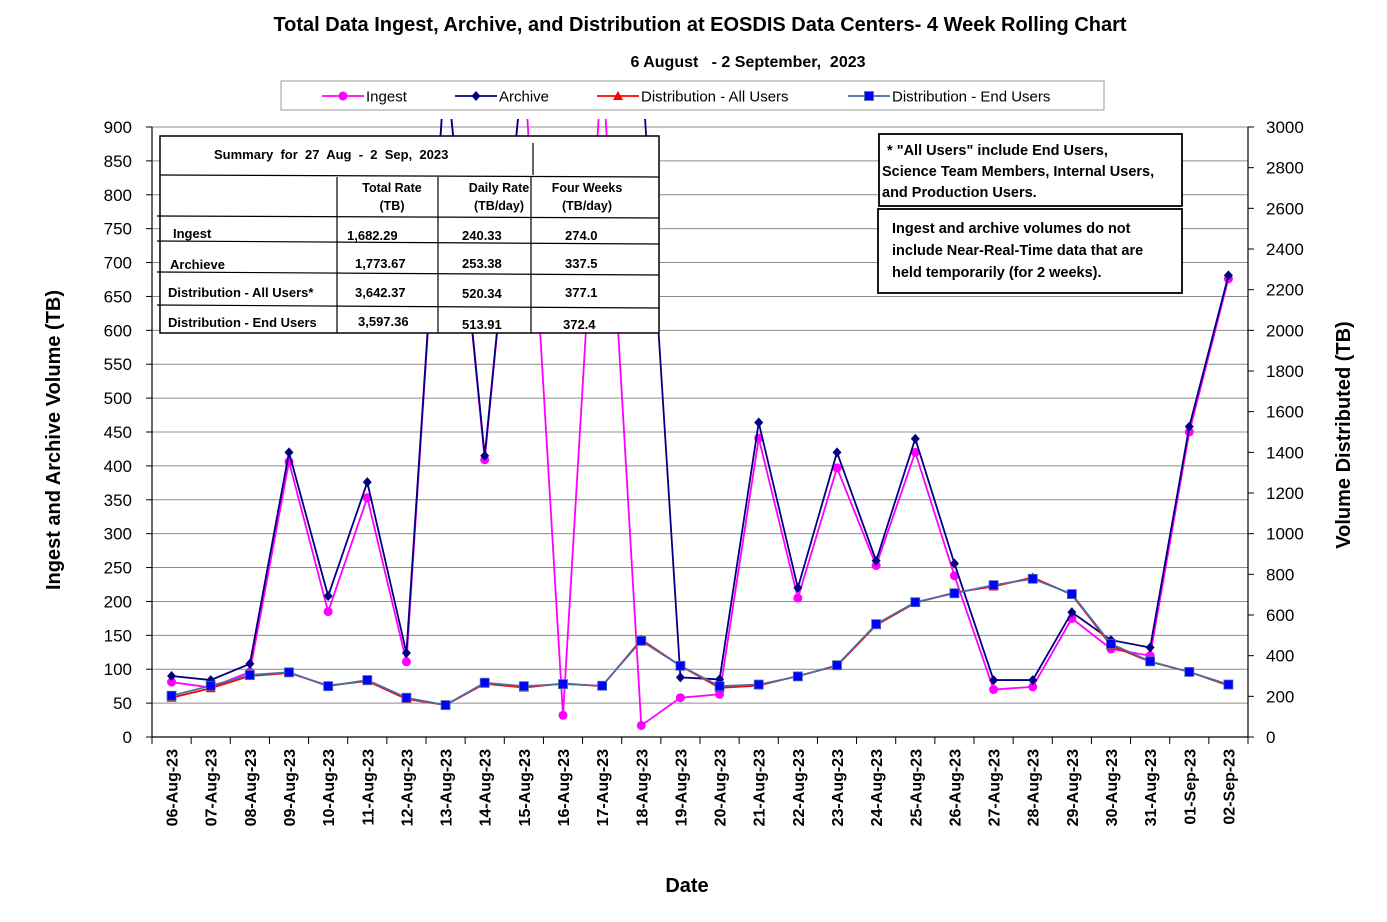  Describe the element at coordinates (1285, 249) in the screenshot. I see `y2-tick-label: 2400` at that location.